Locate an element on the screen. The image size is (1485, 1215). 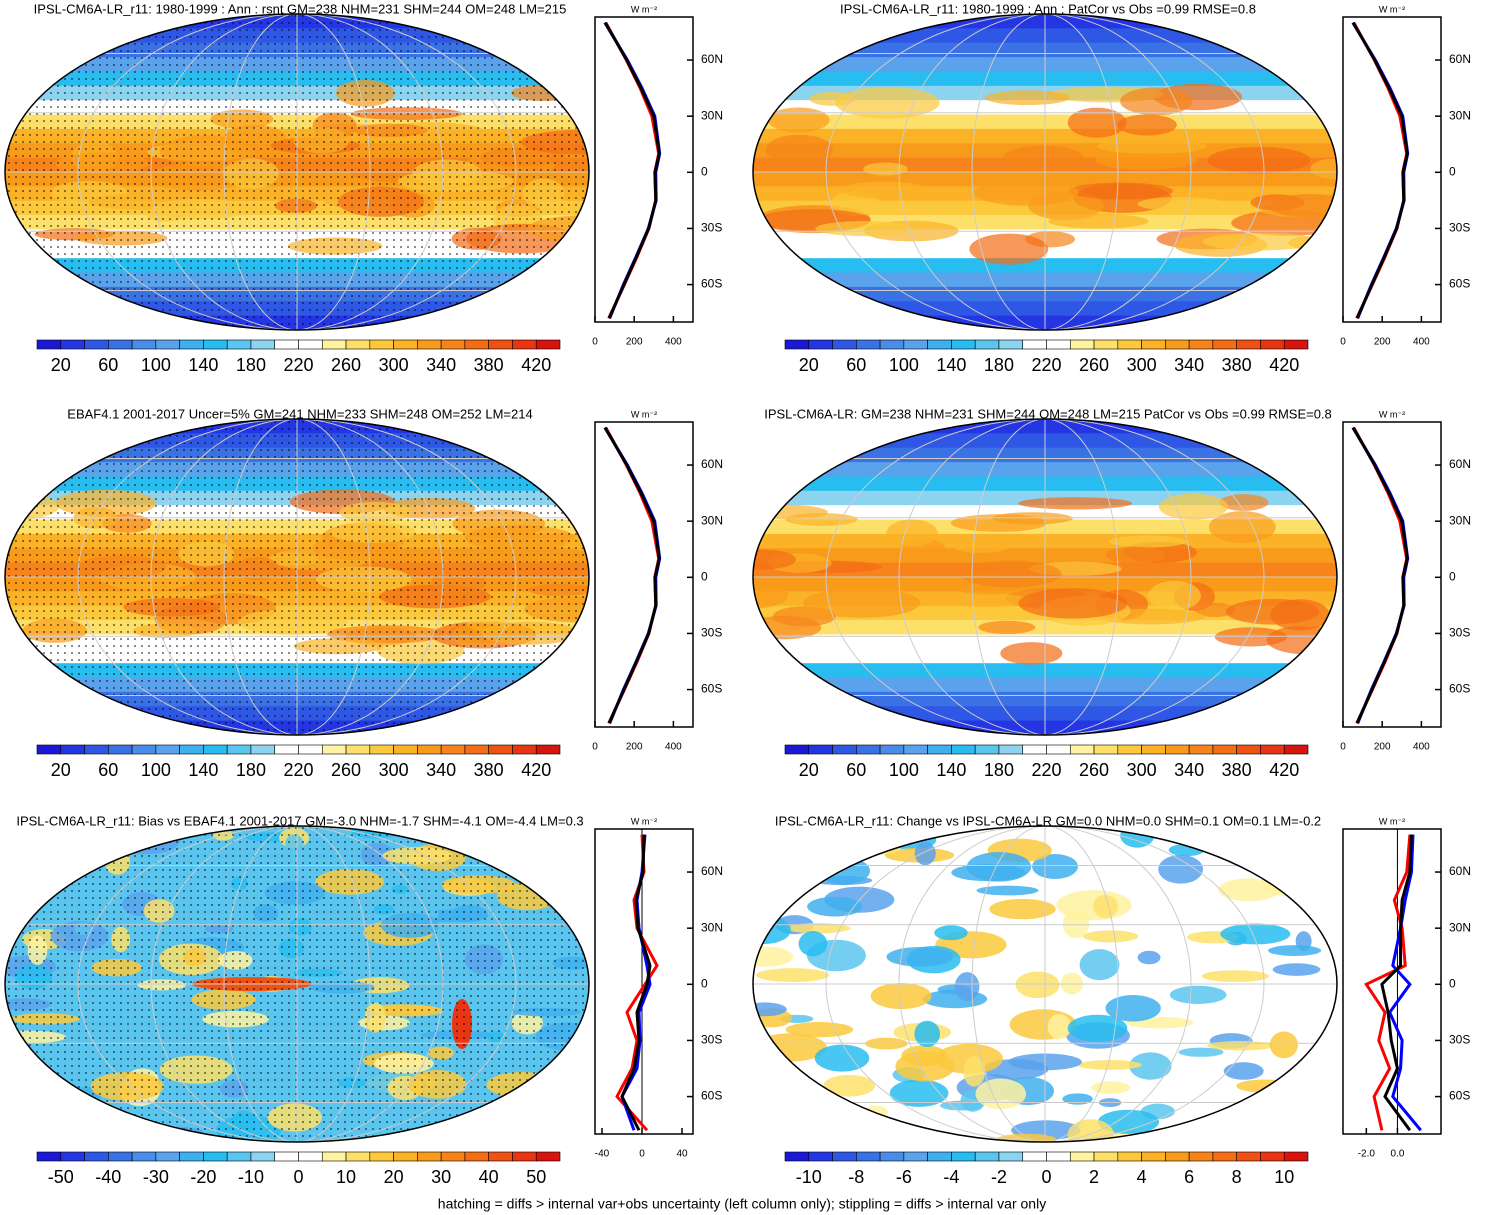
profile-unit: W m⁻² is located at coordinates (1392, 821).